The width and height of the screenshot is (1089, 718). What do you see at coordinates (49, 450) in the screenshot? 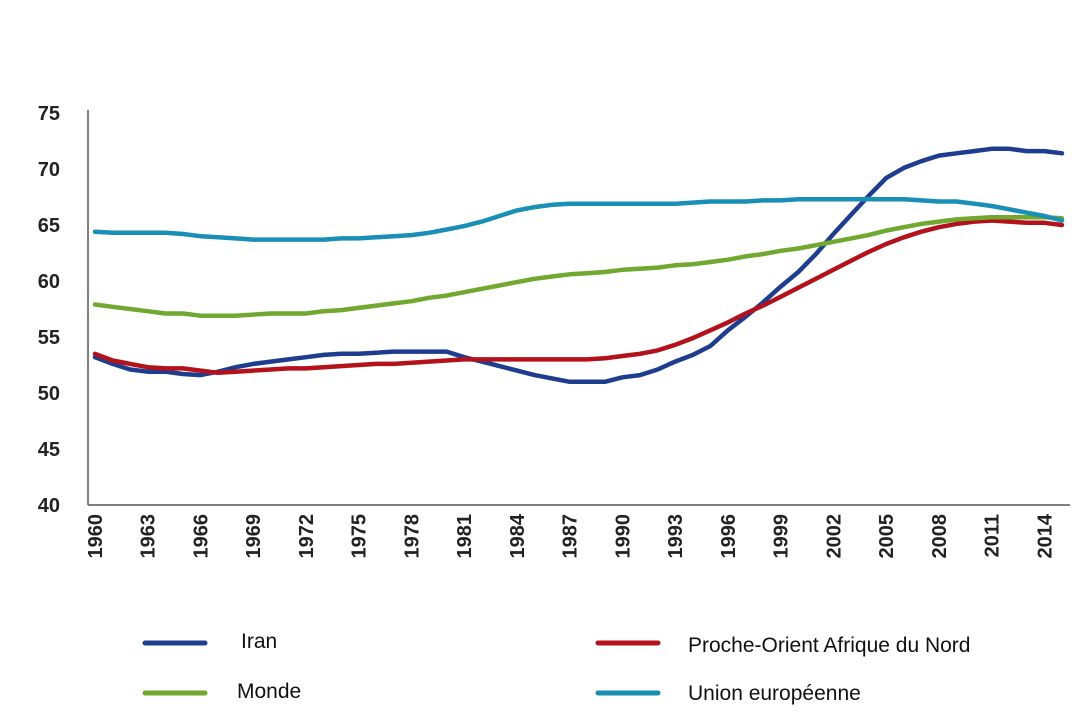
I see `y-tick-label: 45` at bounding box center [49, 450].